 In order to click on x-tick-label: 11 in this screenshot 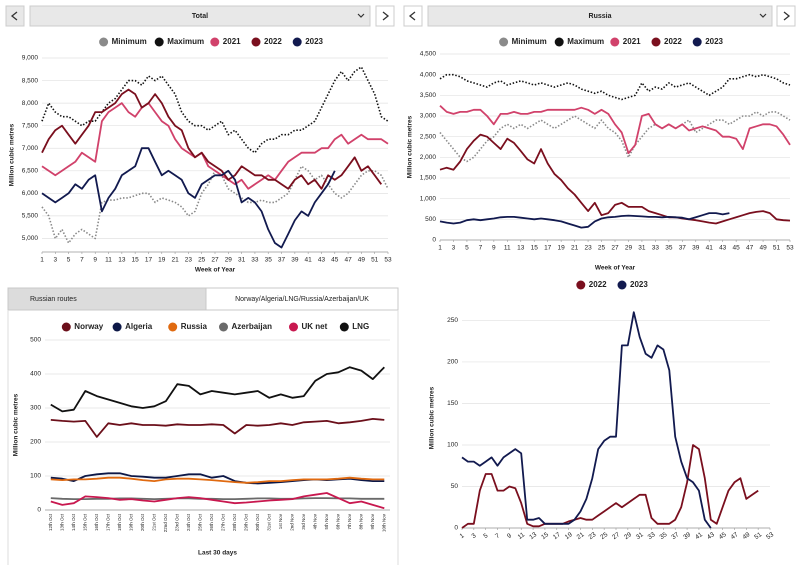, I will do `click(522, 536)`.